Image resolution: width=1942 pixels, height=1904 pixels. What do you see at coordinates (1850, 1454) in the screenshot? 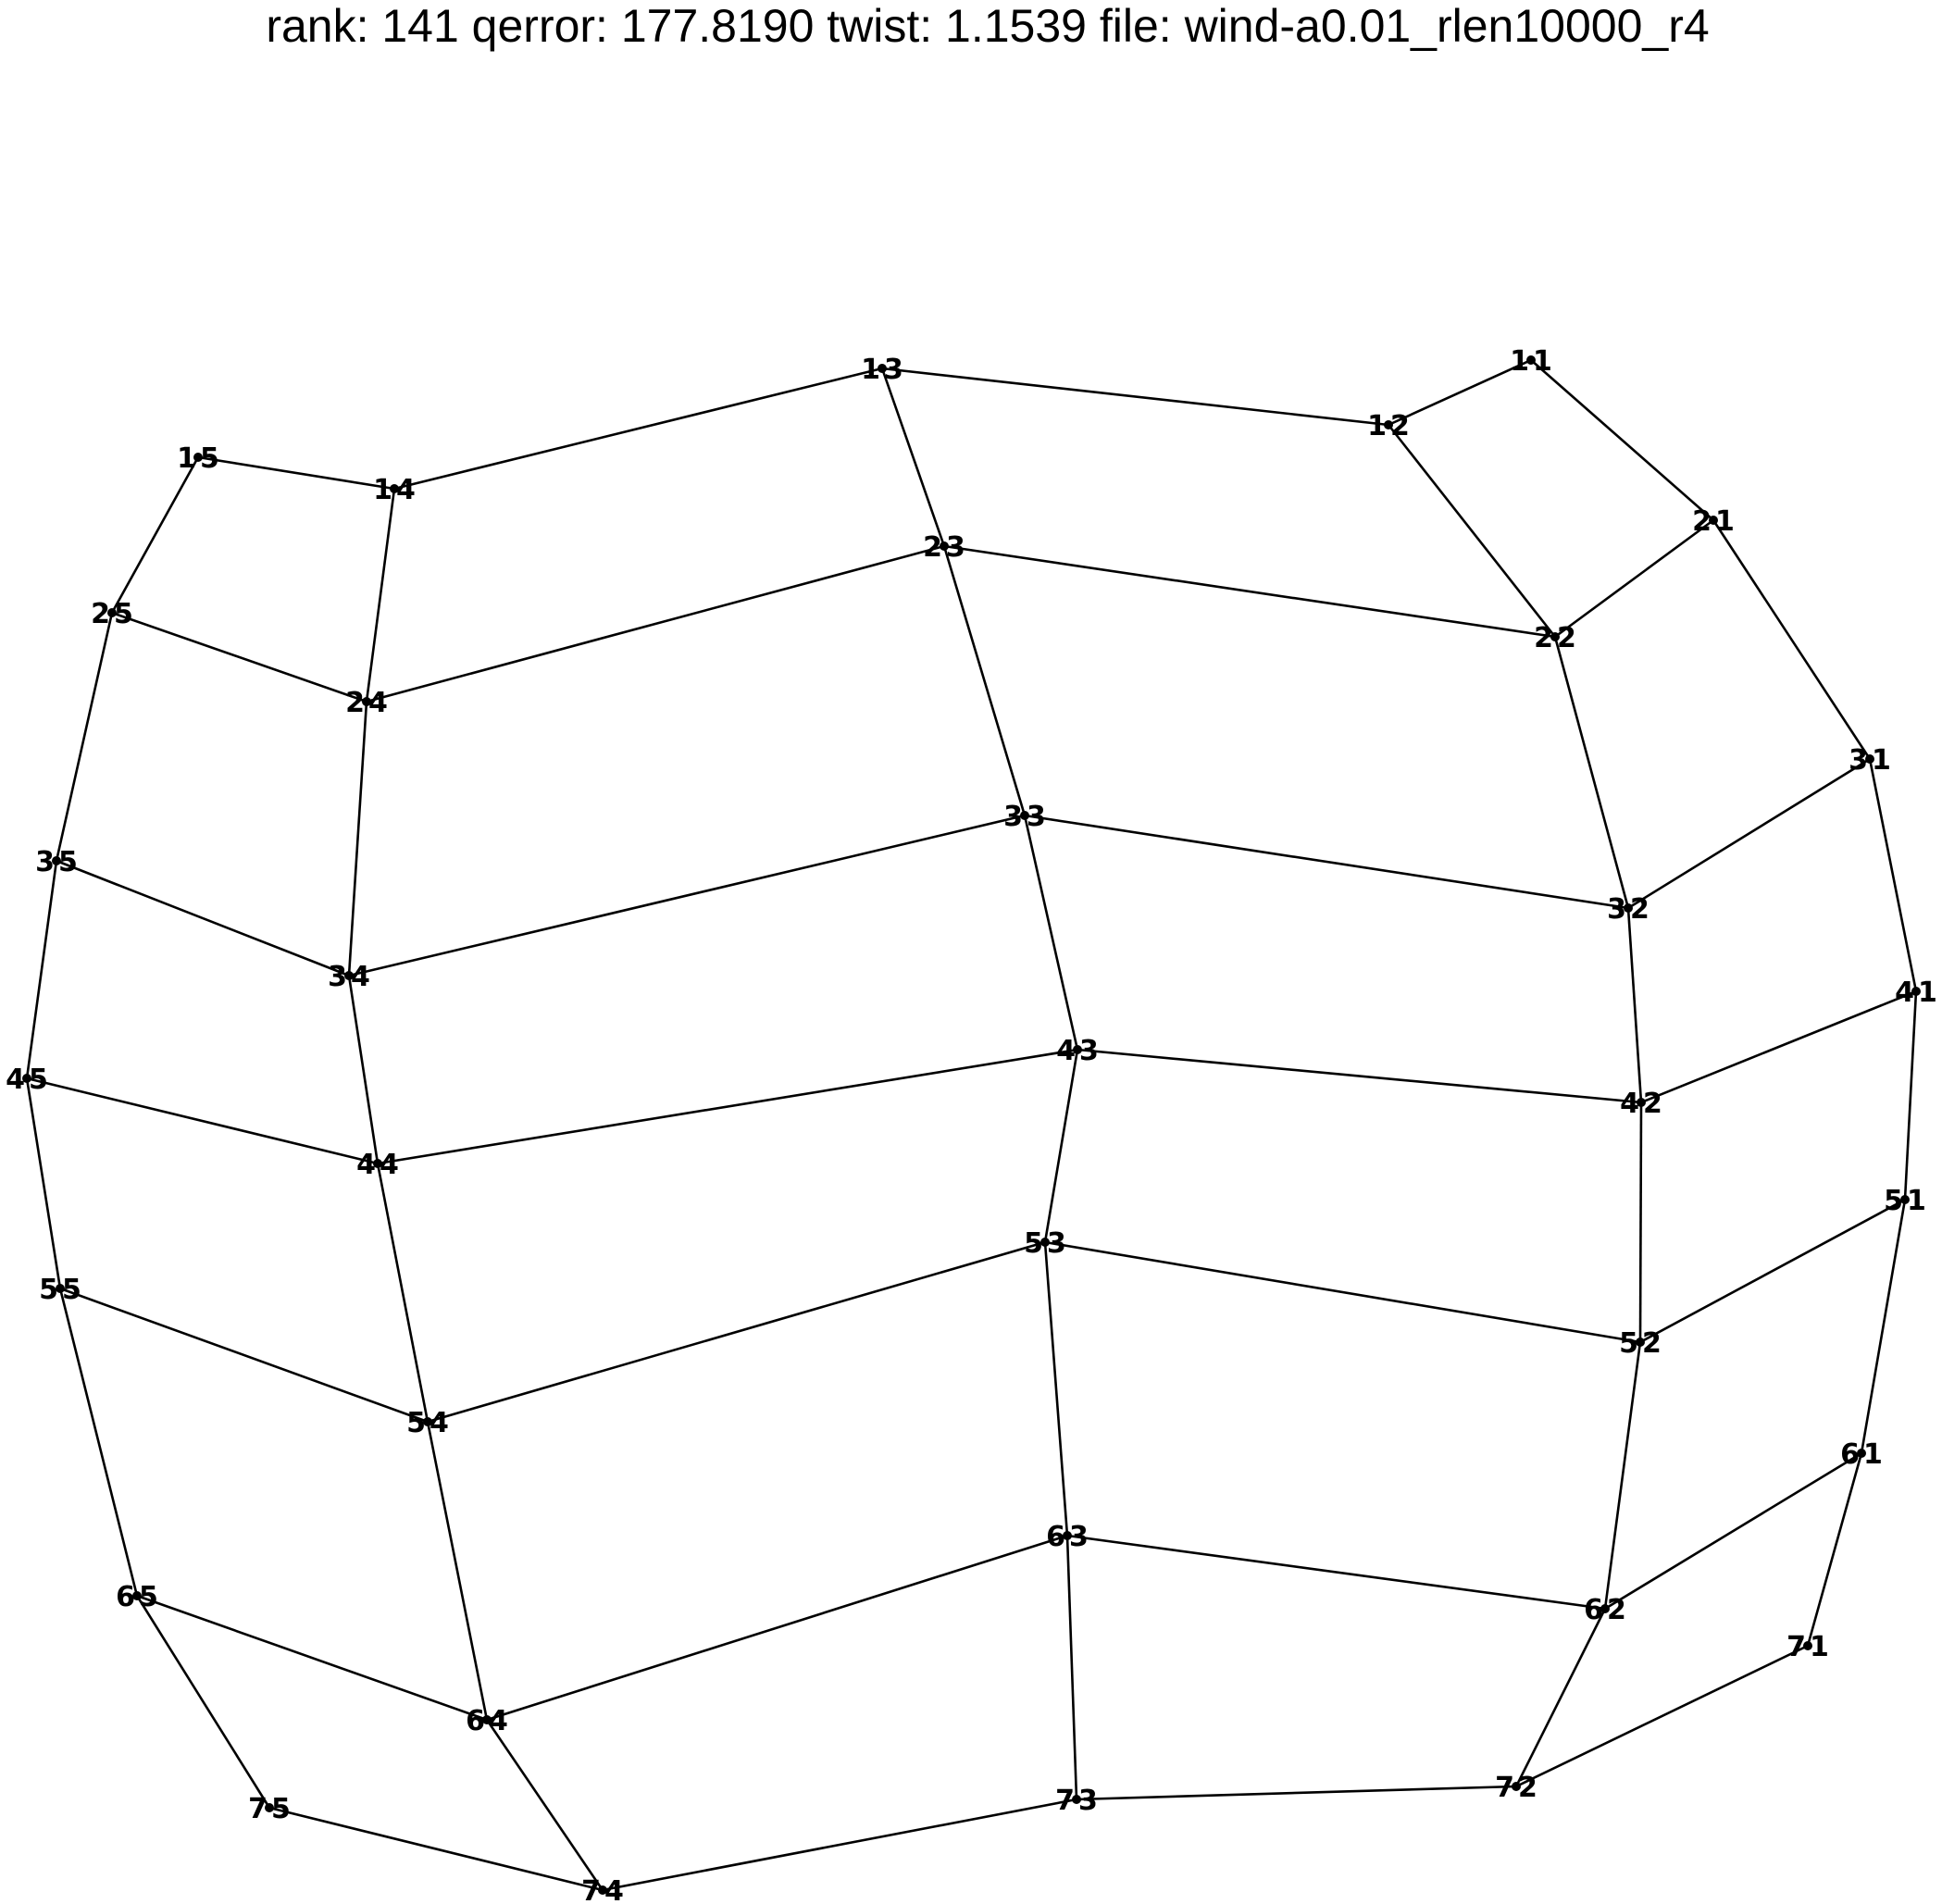
I see `node-row-label: 6` at bounding box center [1850, 1454].